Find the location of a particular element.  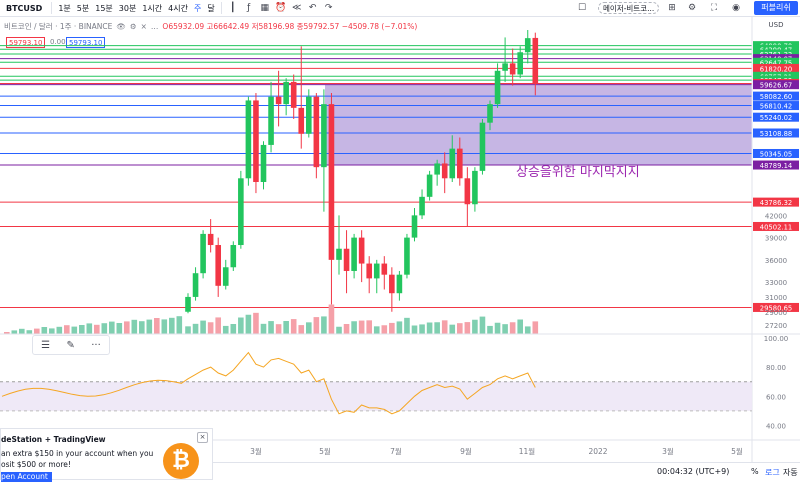

settings-icon: ⚙ is located at coordinates (133, 26).